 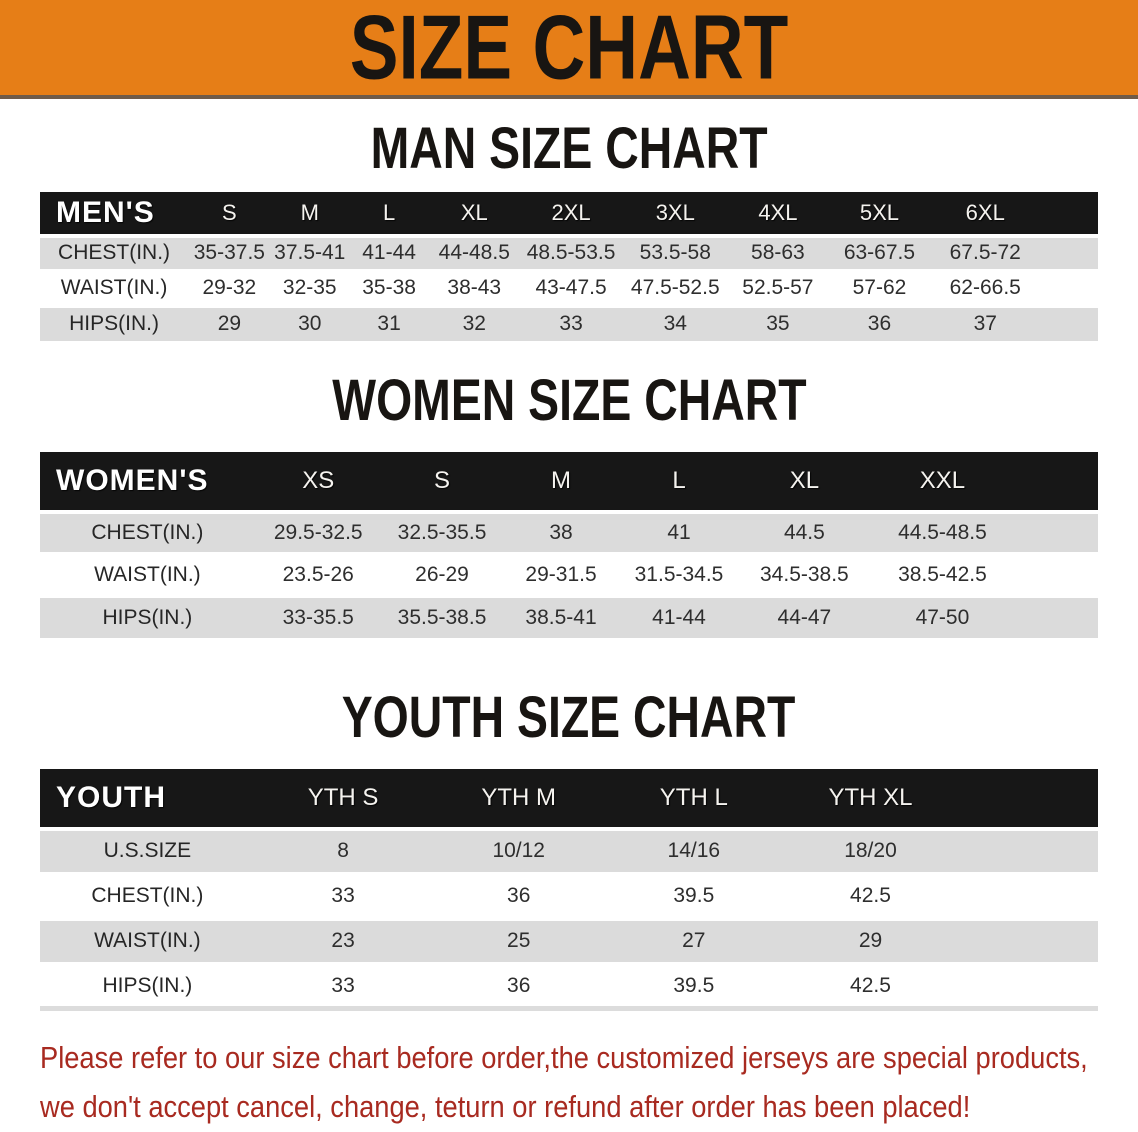 I want to click on size-column-header: L, so click(x=389, y=212).